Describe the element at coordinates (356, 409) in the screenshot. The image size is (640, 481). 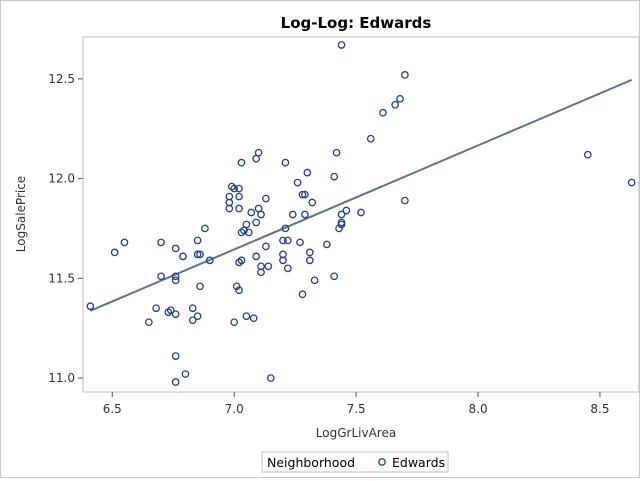
I see `x-tick-label: 7.5` at that location.